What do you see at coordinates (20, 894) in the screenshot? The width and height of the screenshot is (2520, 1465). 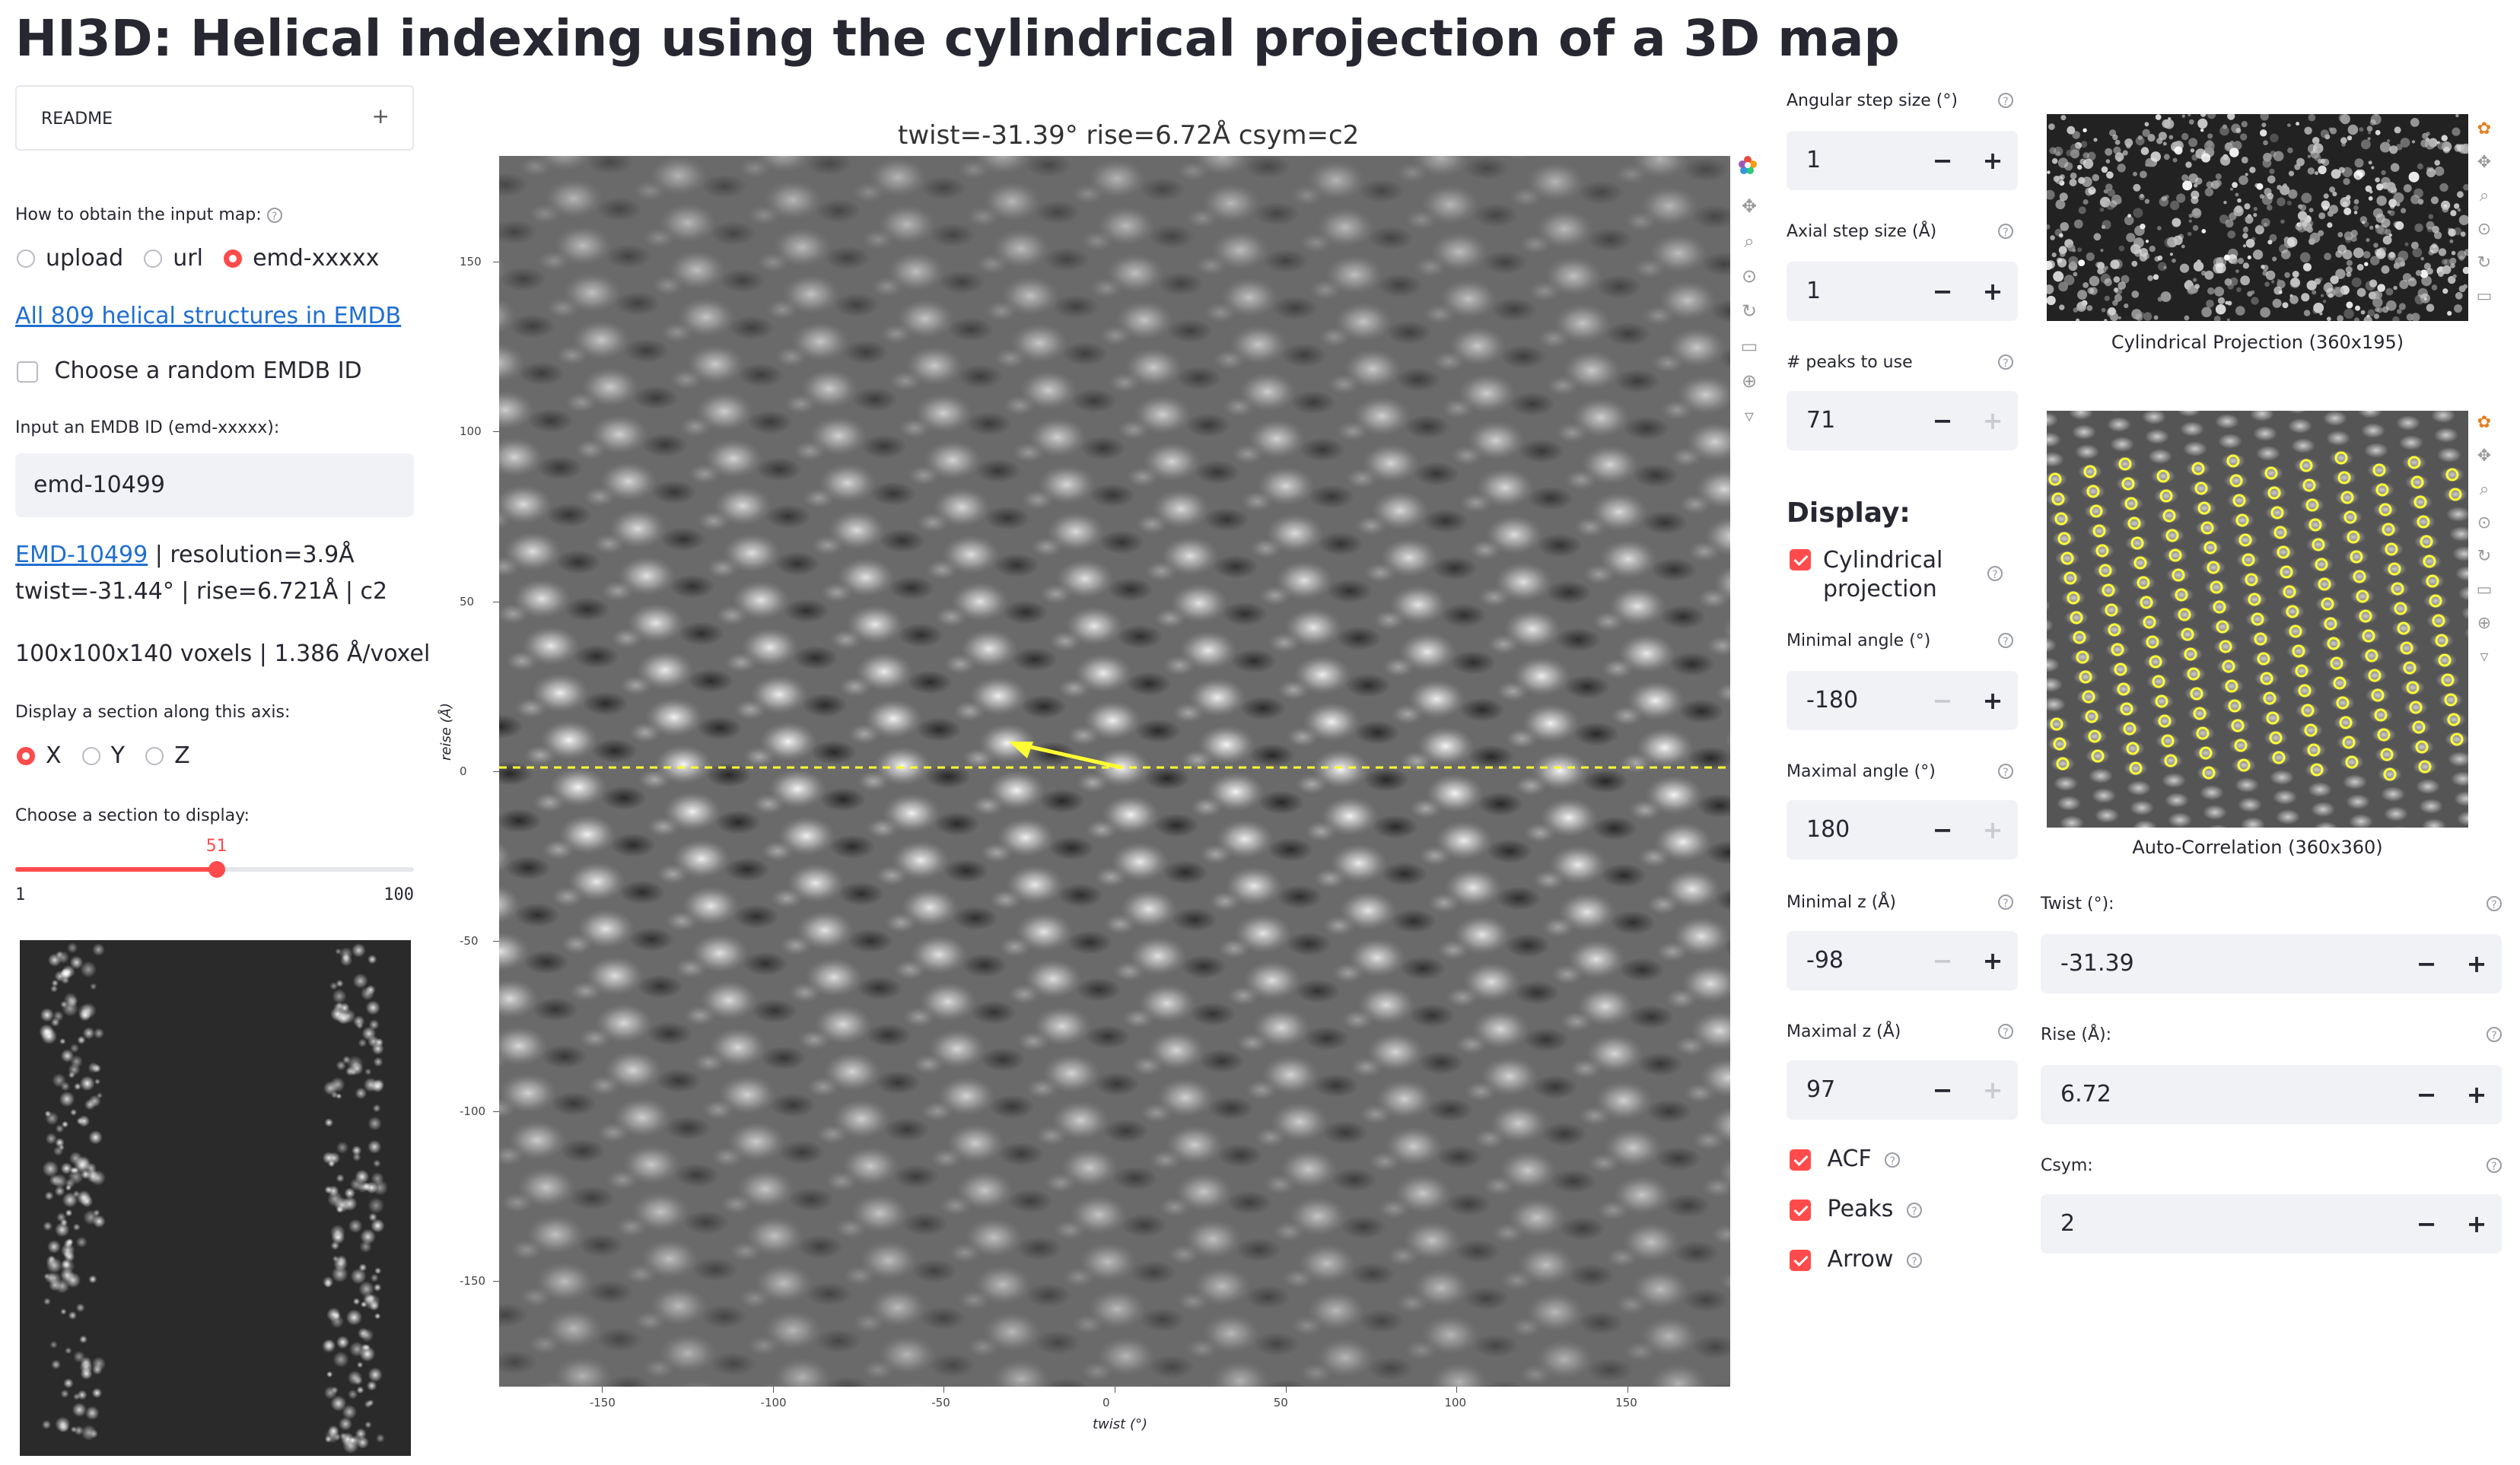 I see `slider-min: 1` at bounding box center [20, 894].